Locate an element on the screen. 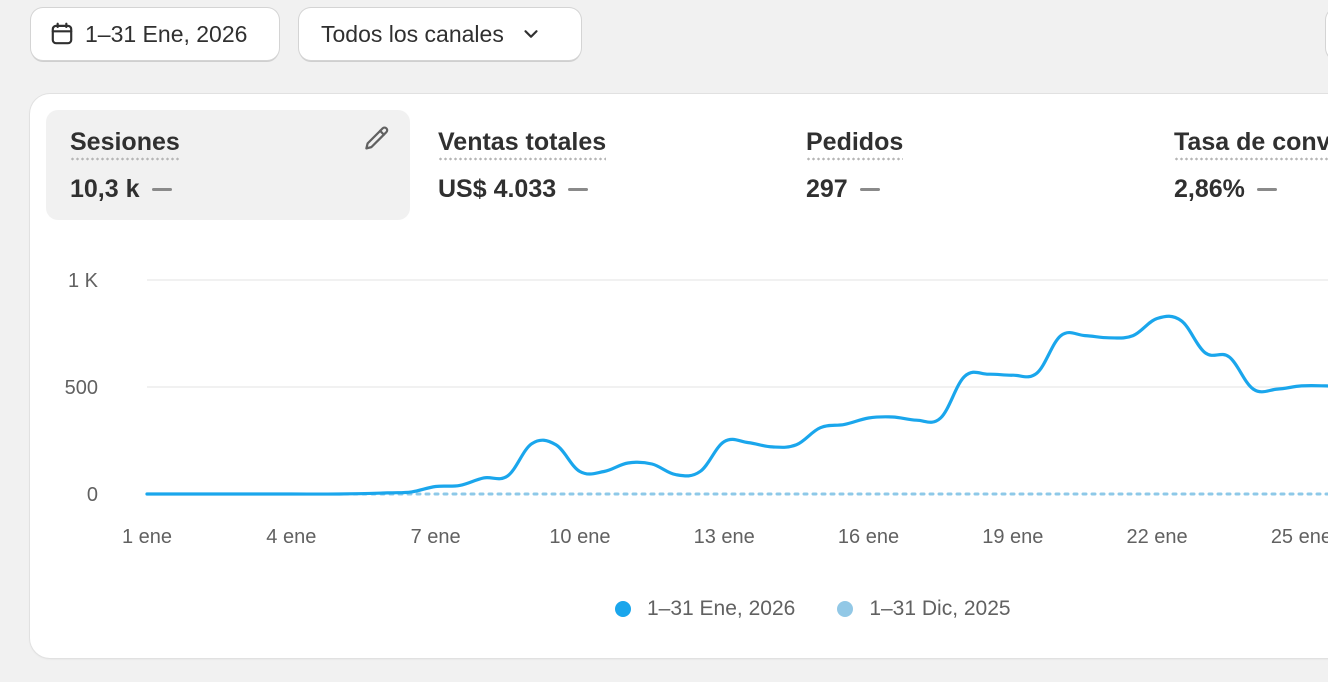 This screenshot has width=1328, height=682. metric-value: US$ 4.033 is located at coordinates (596, 189).